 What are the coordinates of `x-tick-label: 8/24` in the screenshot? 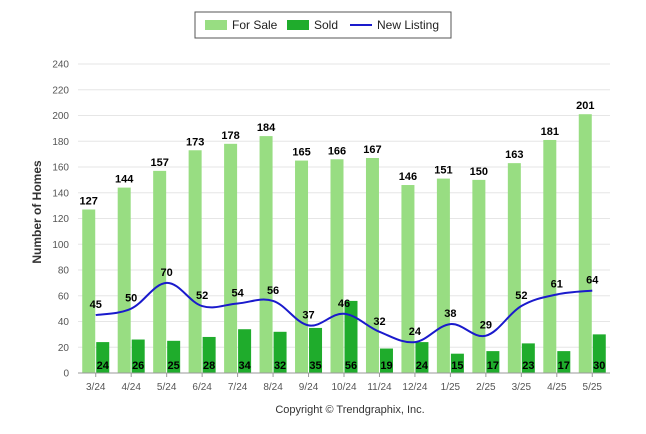 It's located at (273, 387).